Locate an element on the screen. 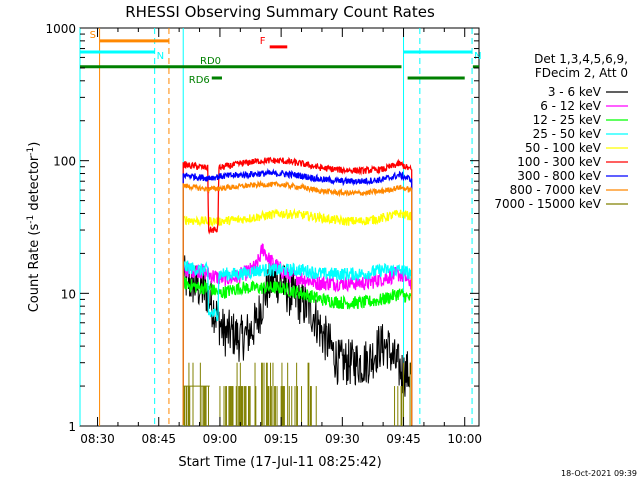 The height and width of the screenshot is (480, 640). legend-header-2: FDecim 2, Att 0 is located at coordinates (581, 73).